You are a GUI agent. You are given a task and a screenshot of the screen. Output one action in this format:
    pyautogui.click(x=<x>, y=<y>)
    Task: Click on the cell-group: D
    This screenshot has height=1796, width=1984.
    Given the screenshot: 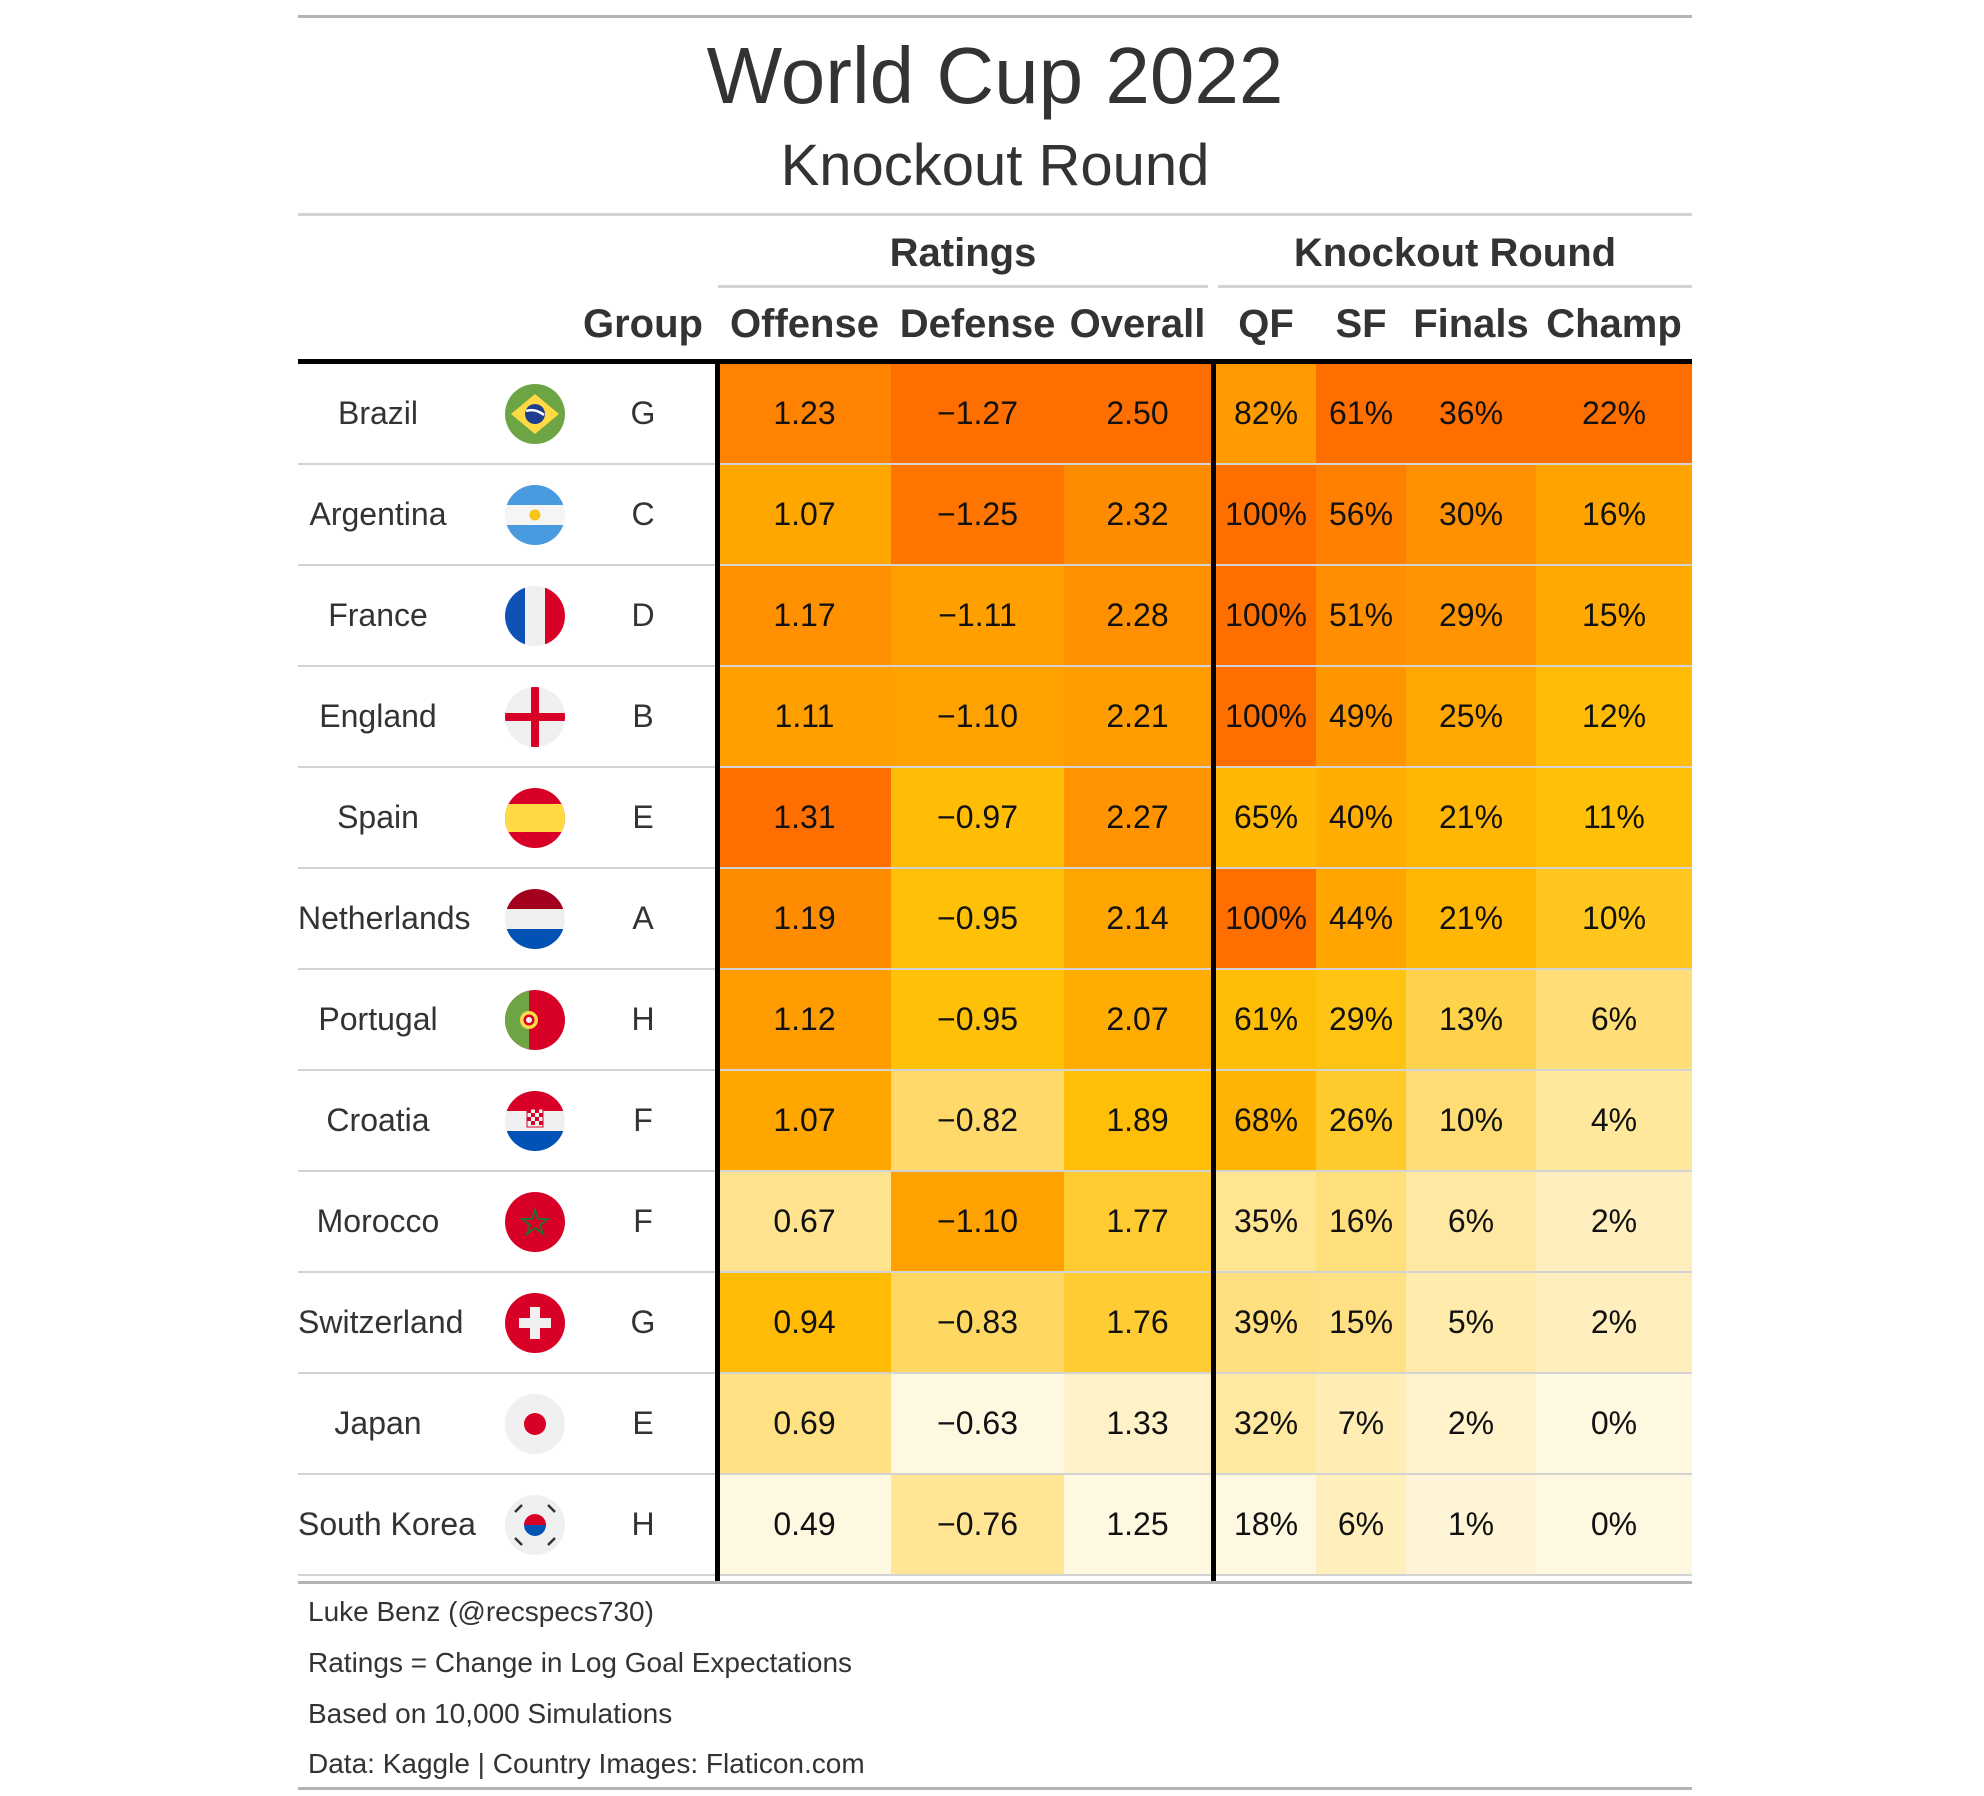 What is the action you would take?
    pyautogui.click(x=643, y=615)
    